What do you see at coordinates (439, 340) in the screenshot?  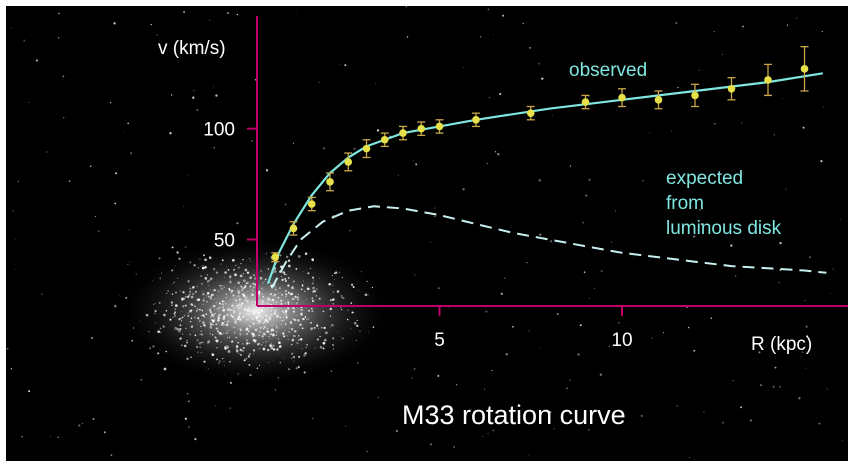 I see `x-tick-label-5: 5` at bounding box center [439, 340].